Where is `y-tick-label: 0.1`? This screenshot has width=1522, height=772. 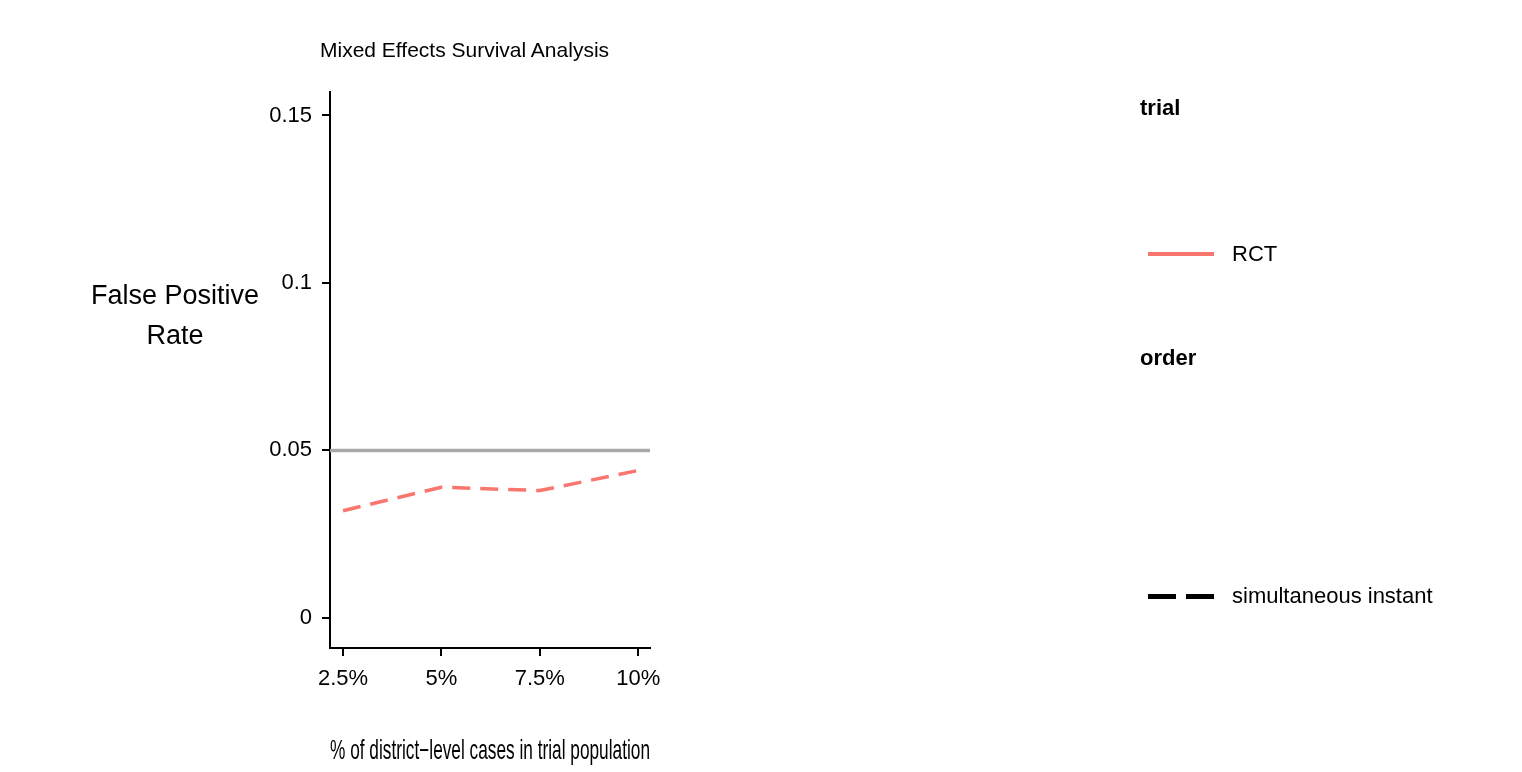 y-tick-label: 0.1 is located at coordinates (296, 281).